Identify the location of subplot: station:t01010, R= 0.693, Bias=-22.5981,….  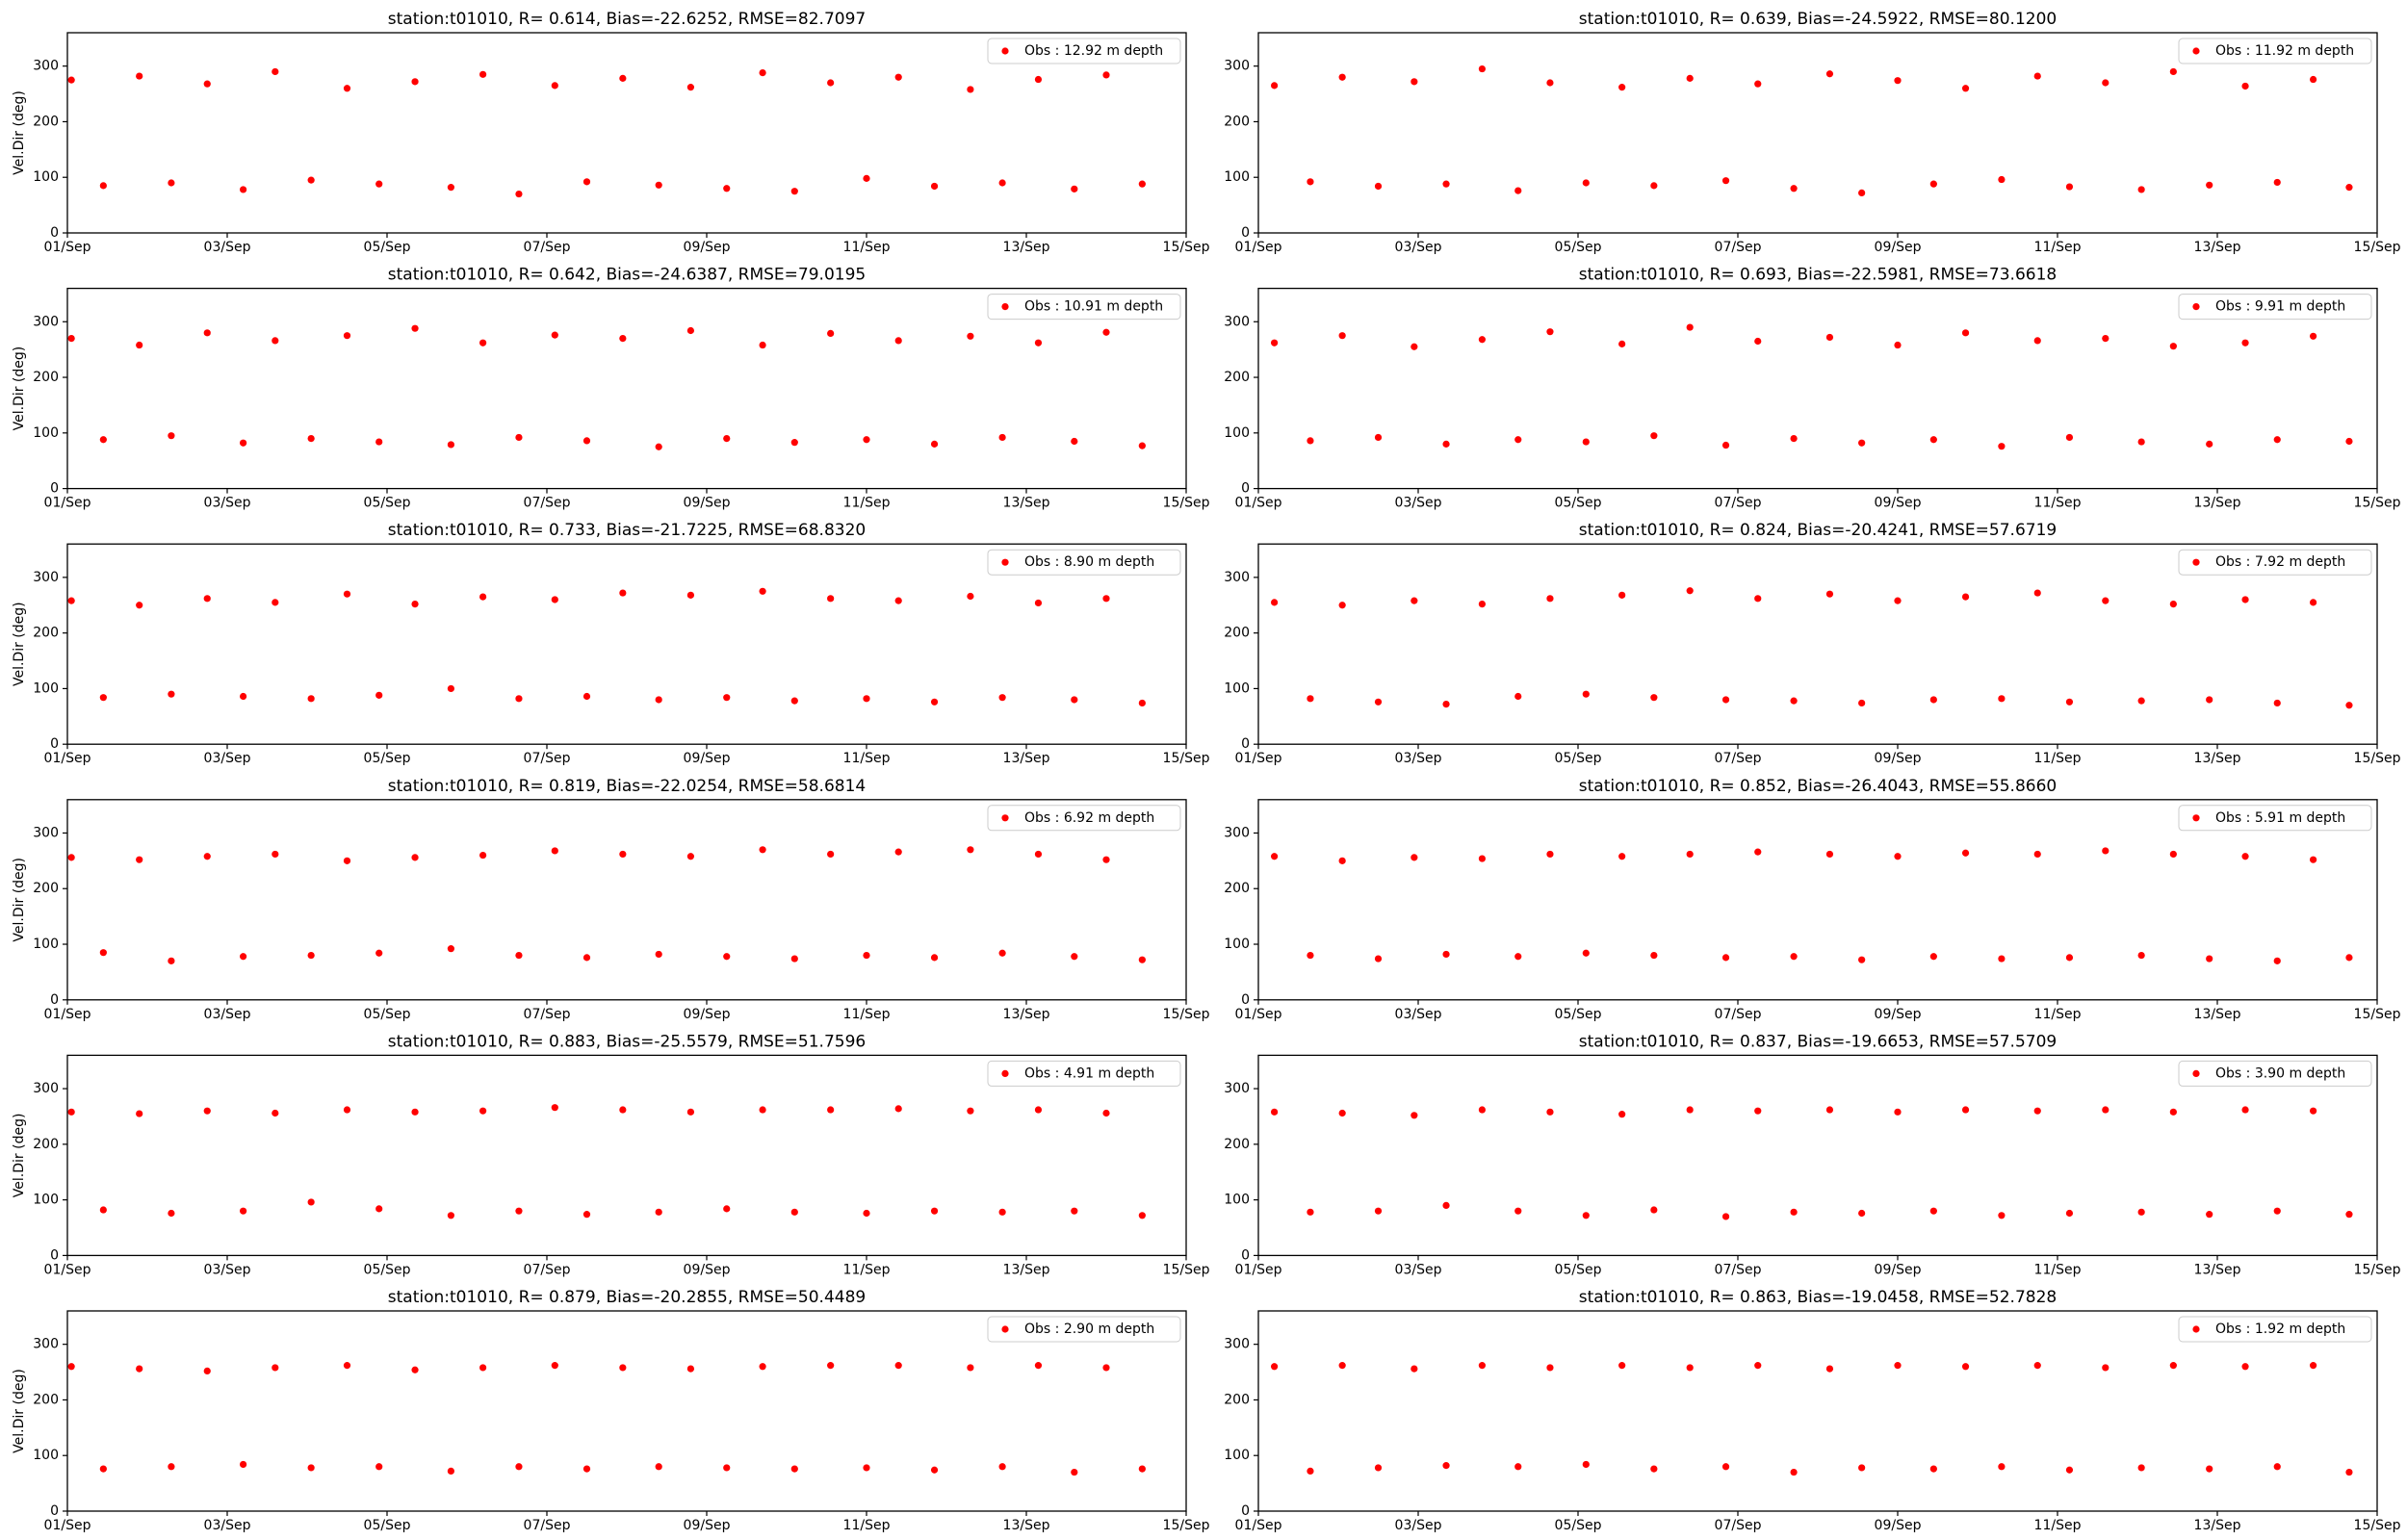
(1812, 388).